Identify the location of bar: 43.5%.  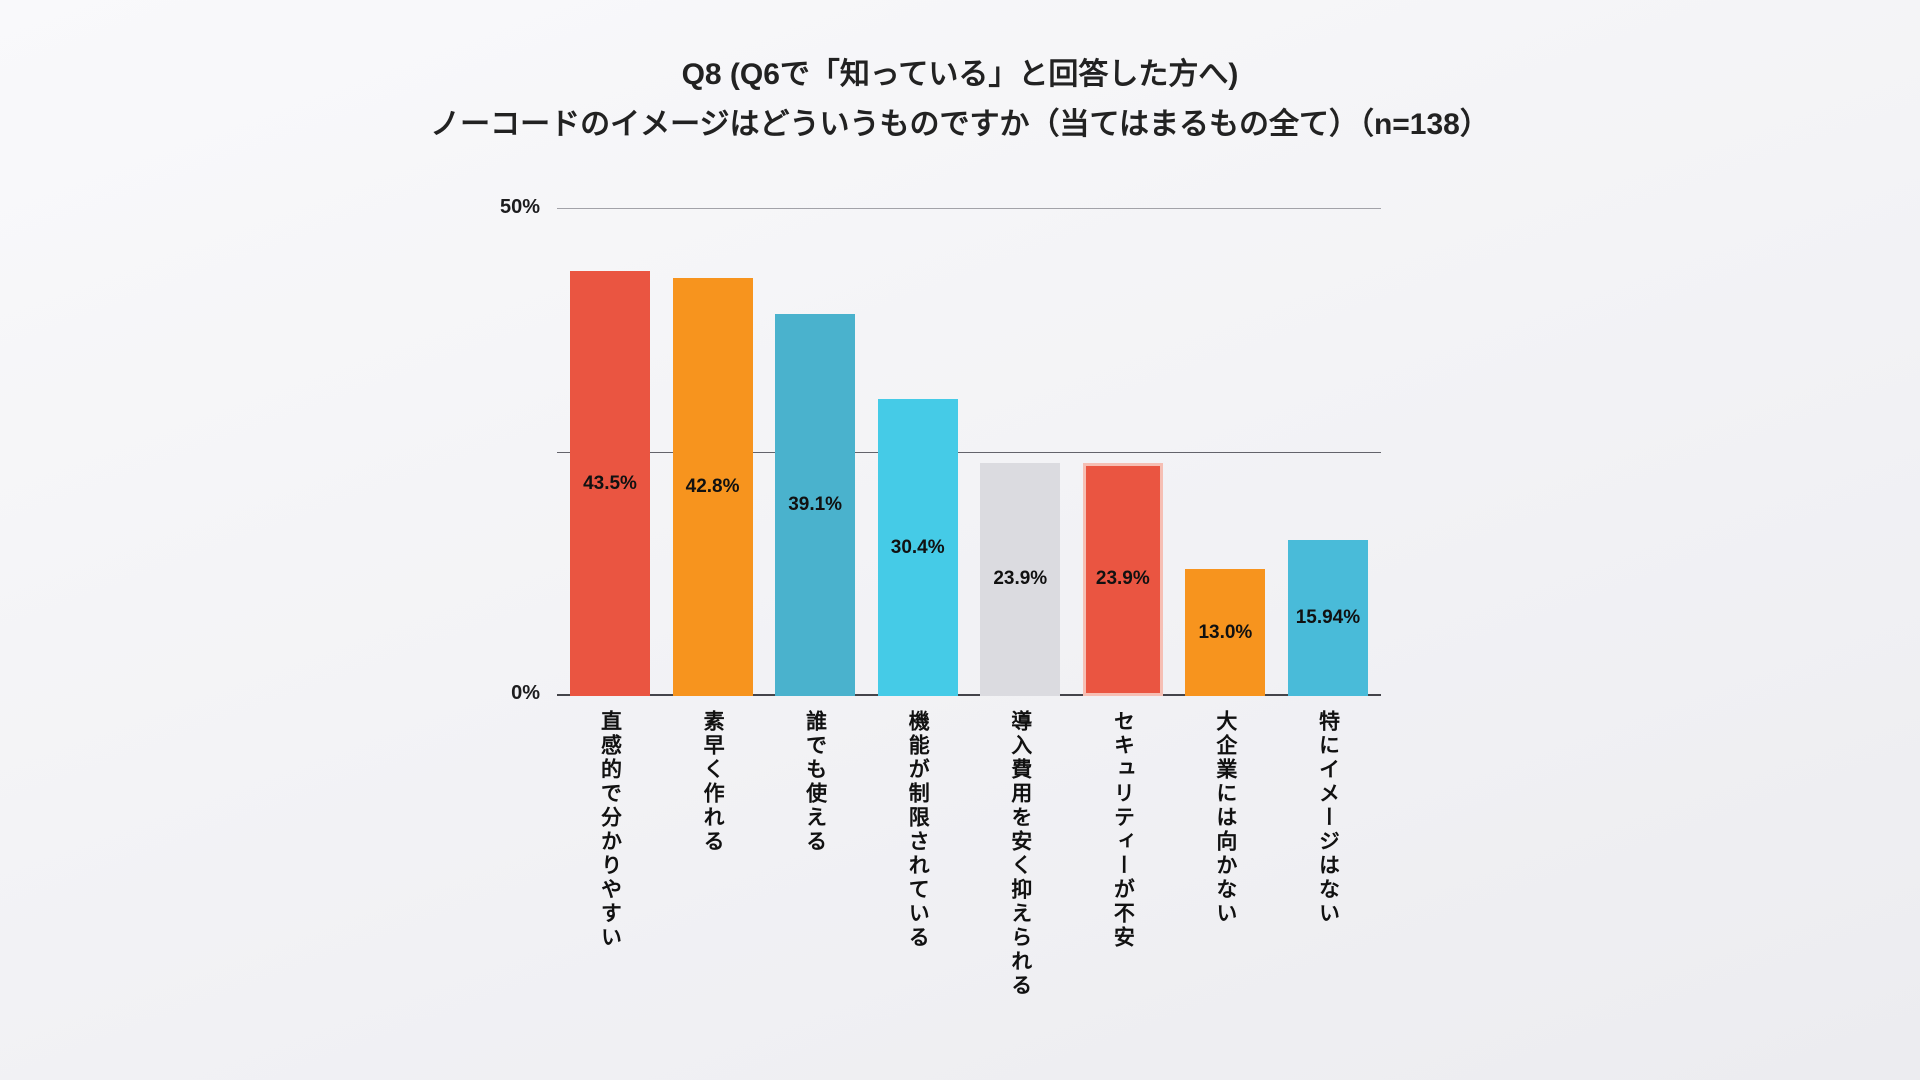
(610, 483).